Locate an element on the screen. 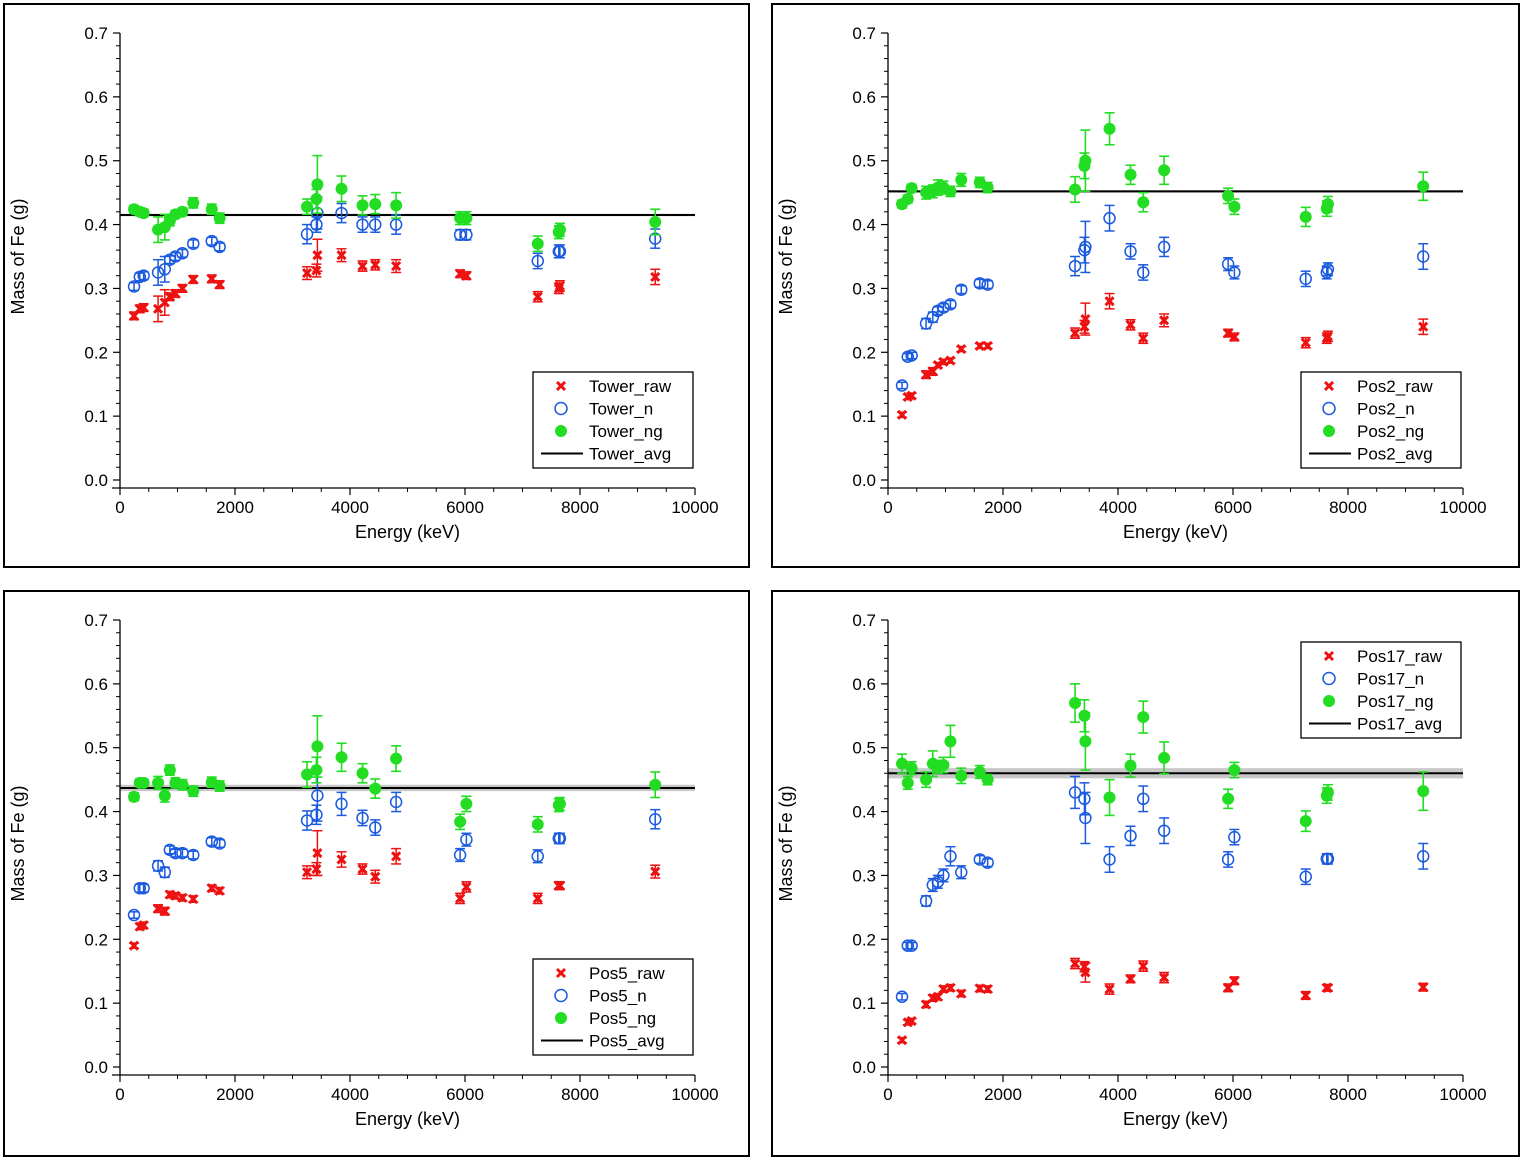 The height and width of the screenshot is (1160, 1523). legend-label: Tower_ng is located at coordinates (626, 431).